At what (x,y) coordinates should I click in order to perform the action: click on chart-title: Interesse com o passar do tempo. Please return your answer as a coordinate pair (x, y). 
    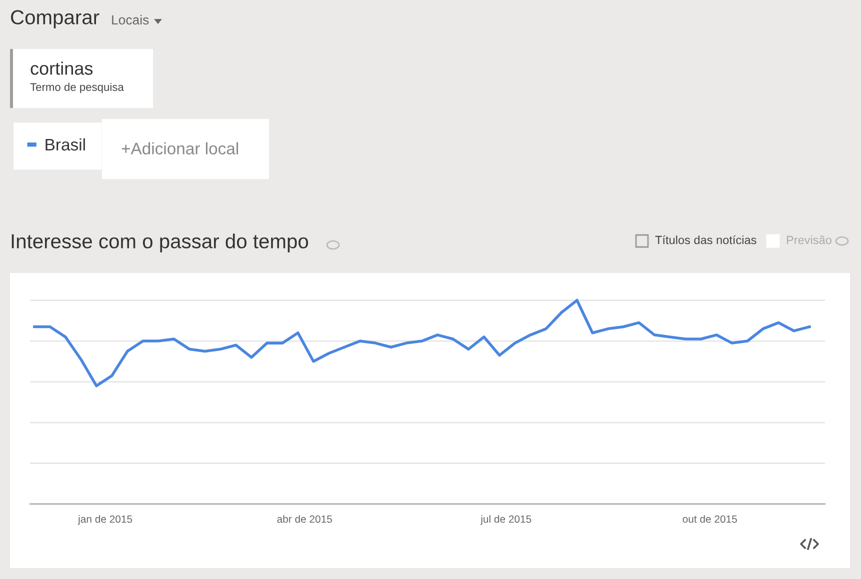
    Looking at the image, I should click on (160, 243).